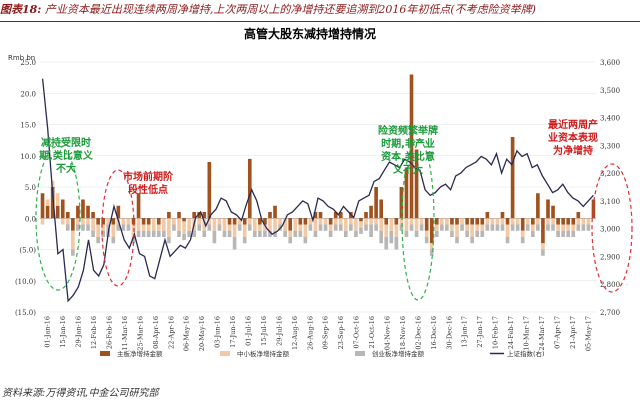  Describe the element at coordinates (125, 333) in the screenshot. I see `x-tick-label: 11-Mar-16` at that location.